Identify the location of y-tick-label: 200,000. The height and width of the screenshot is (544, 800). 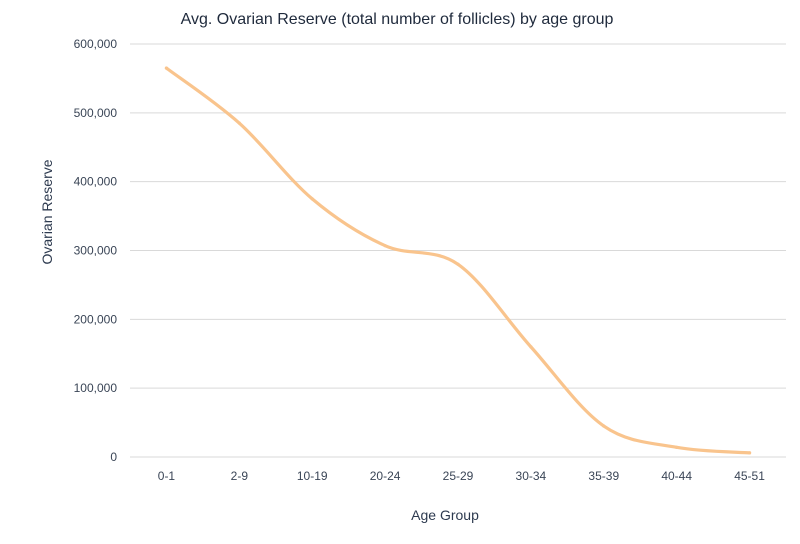
(96, 319).